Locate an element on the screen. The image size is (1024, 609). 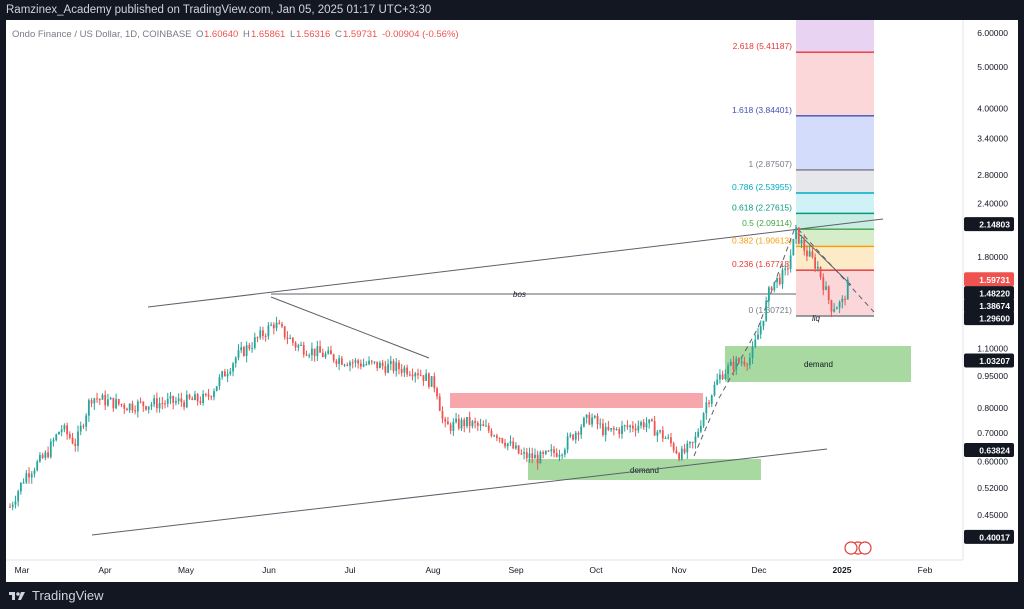
fib-level-label: 0.382 (1.90613) is located at coordinates (762, 240).